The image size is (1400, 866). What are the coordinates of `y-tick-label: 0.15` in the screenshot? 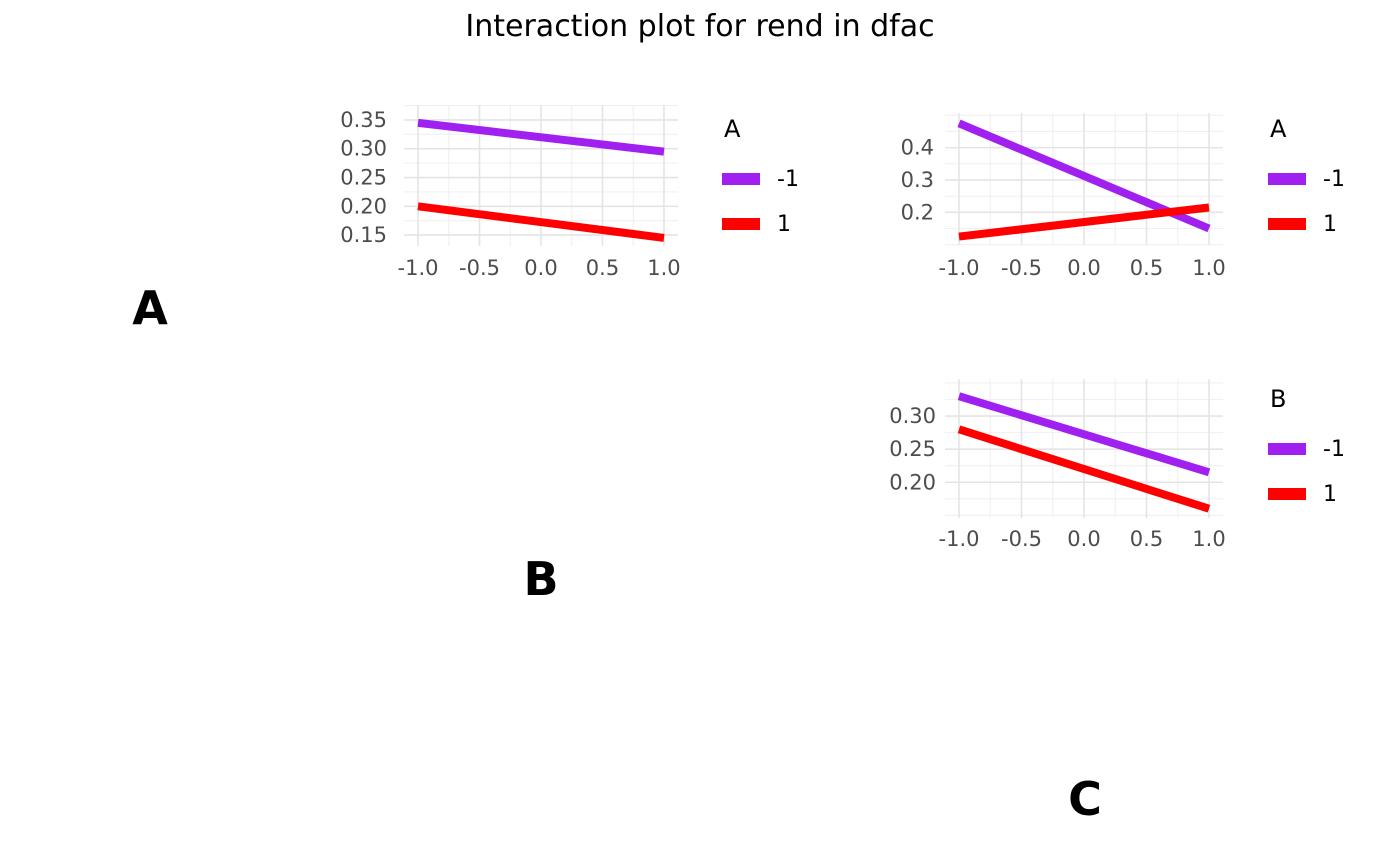 It's located at (363, 235).